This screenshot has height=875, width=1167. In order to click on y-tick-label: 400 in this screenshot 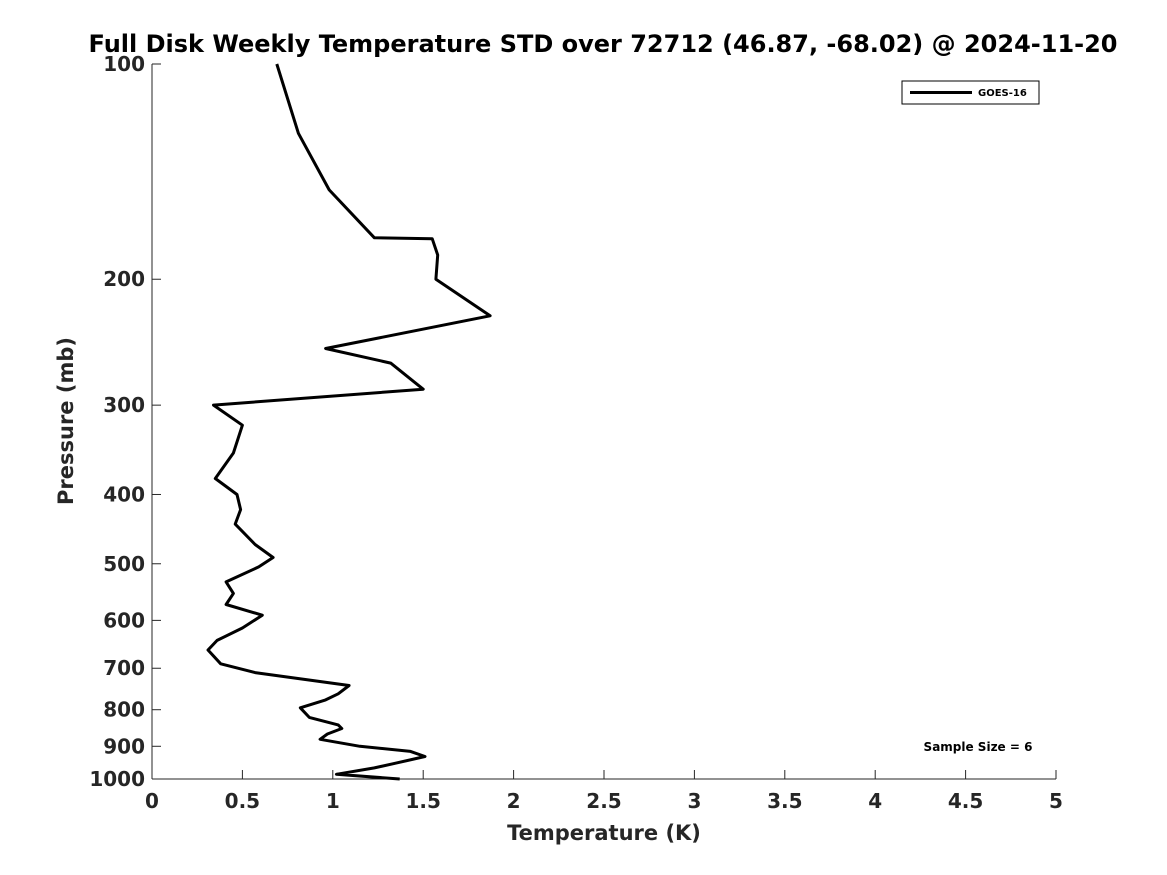, I will do `click(124, 494)`.